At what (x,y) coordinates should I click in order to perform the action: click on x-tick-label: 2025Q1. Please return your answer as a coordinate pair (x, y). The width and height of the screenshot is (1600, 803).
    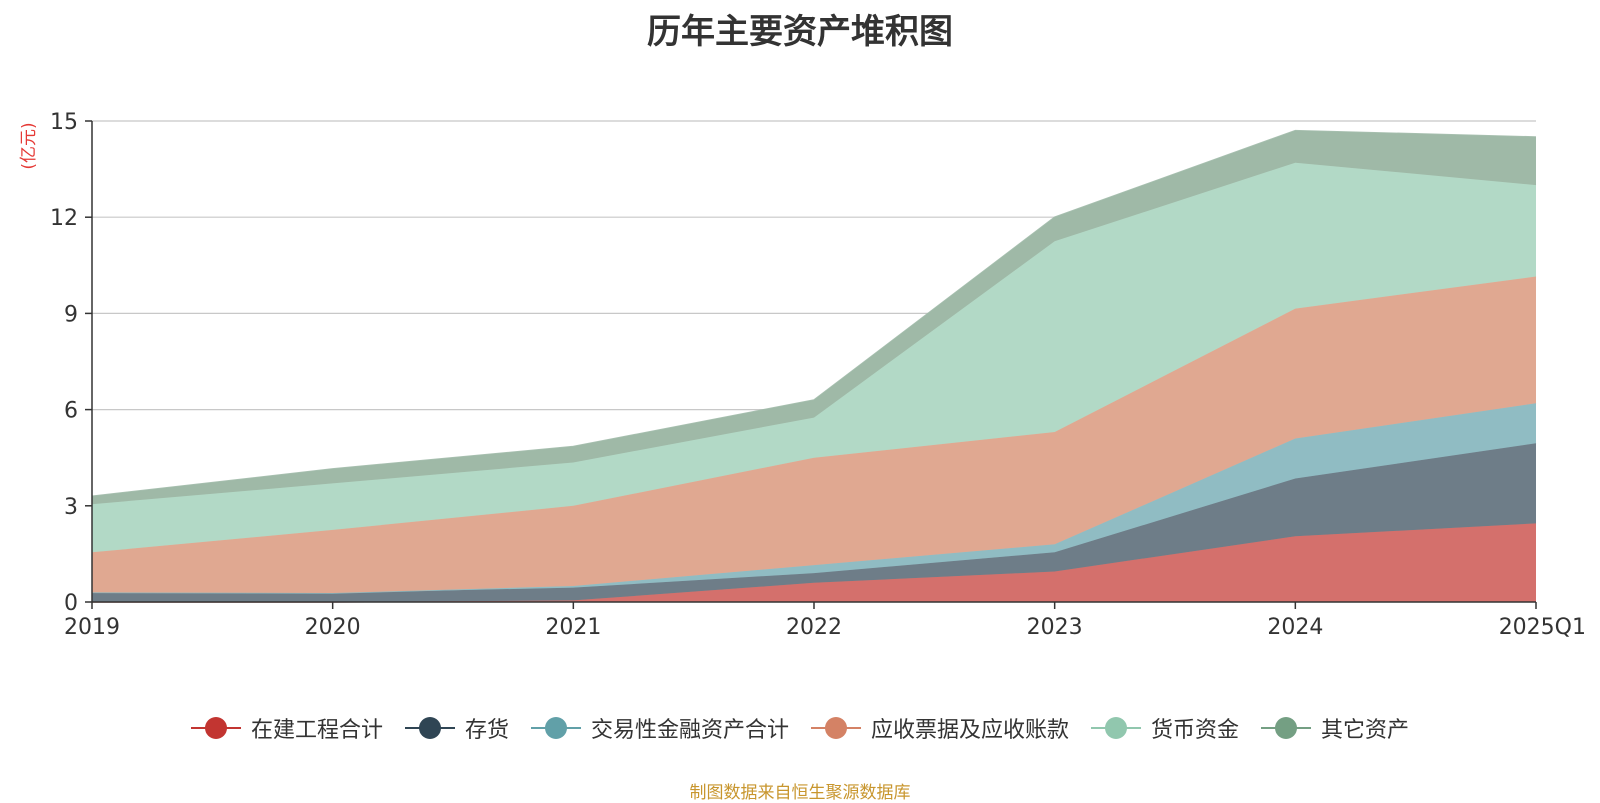
    Looking at the image, I should click on (1542, 627).